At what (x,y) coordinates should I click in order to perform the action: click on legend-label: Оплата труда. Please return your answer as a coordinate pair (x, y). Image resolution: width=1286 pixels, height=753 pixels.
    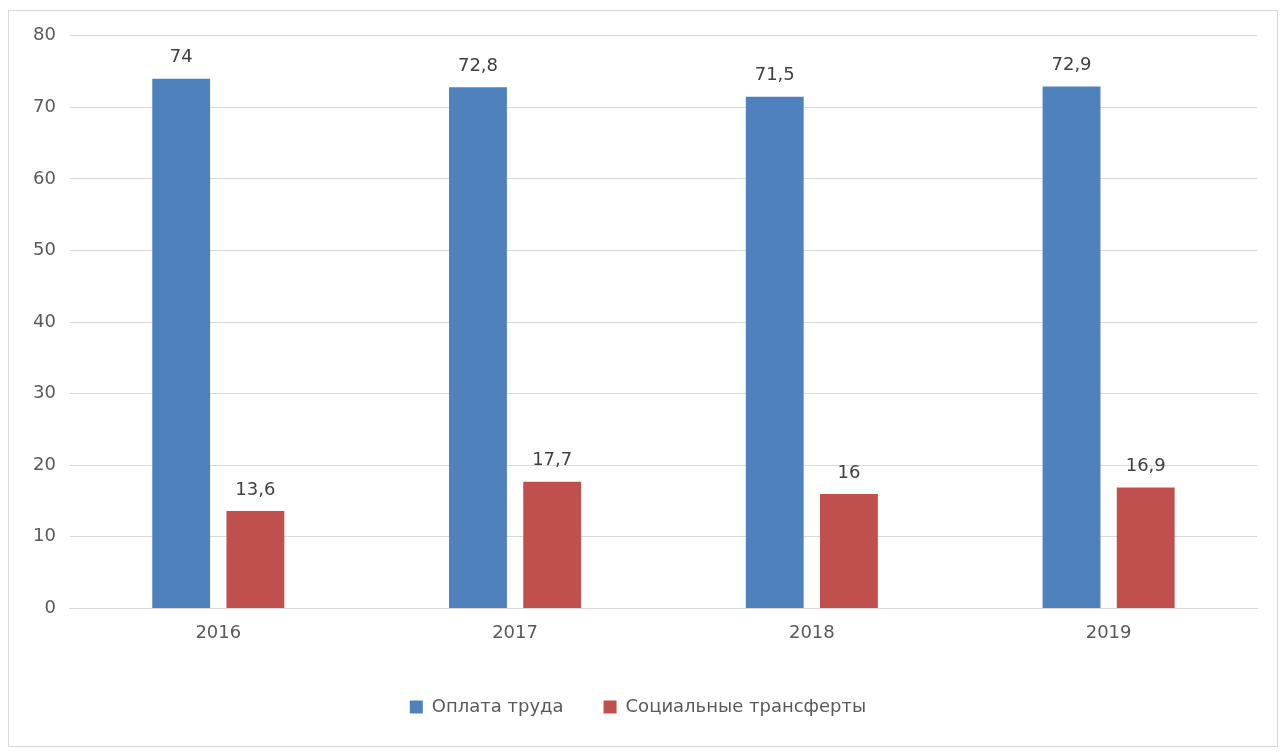
    Looking at the image, I should click on (497, 705).